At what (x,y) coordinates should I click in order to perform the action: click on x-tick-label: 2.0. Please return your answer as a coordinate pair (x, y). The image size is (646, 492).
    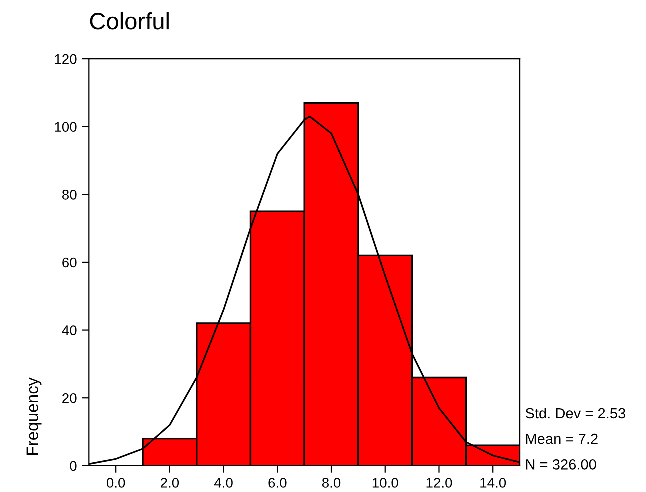
    Looking at the image, I should click on (170, 483).